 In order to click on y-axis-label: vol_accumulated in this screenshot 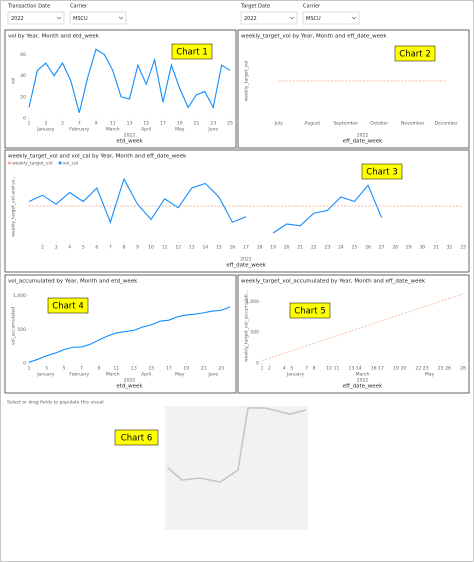, I will do `click(14, 326)`.